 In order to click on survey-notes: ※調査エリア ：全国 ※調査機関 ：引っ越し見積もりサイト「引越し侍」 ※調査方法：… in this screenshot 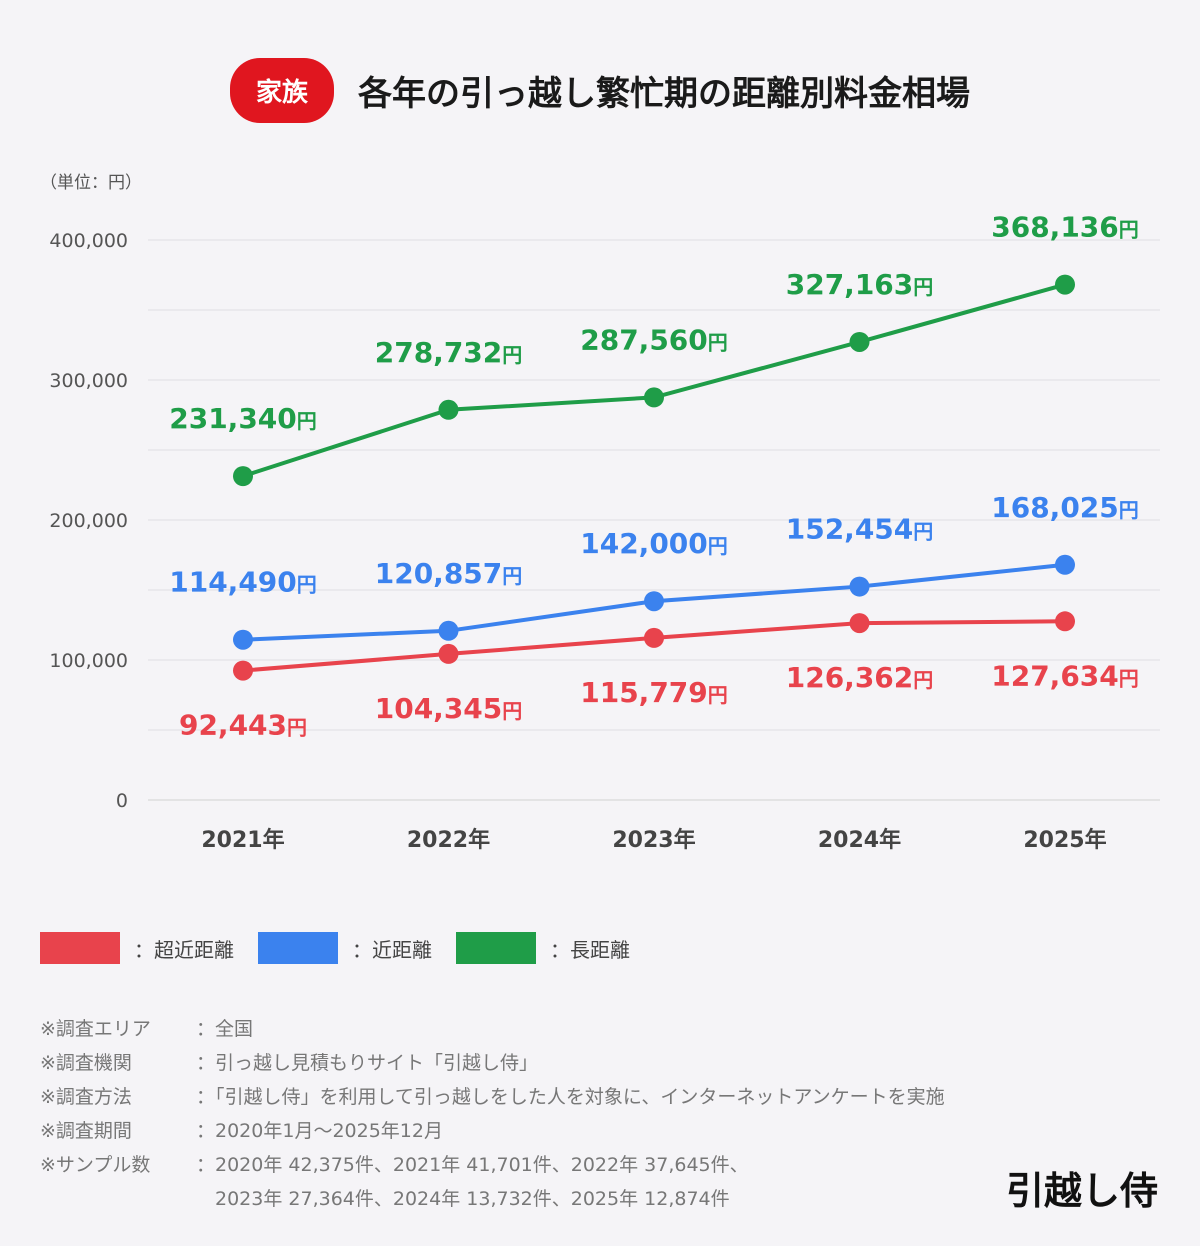, I will do `click(492, 1114)`.